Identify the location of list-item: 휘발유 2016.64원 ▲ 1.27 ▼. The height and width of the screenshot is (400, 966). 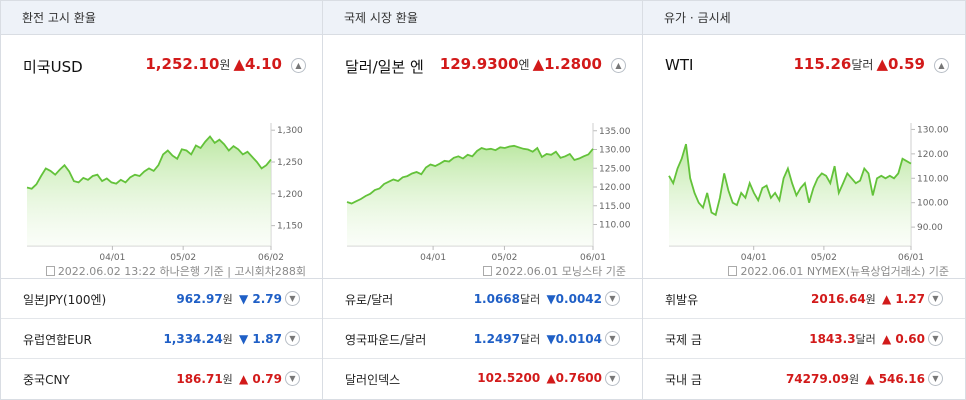
(804, 299).